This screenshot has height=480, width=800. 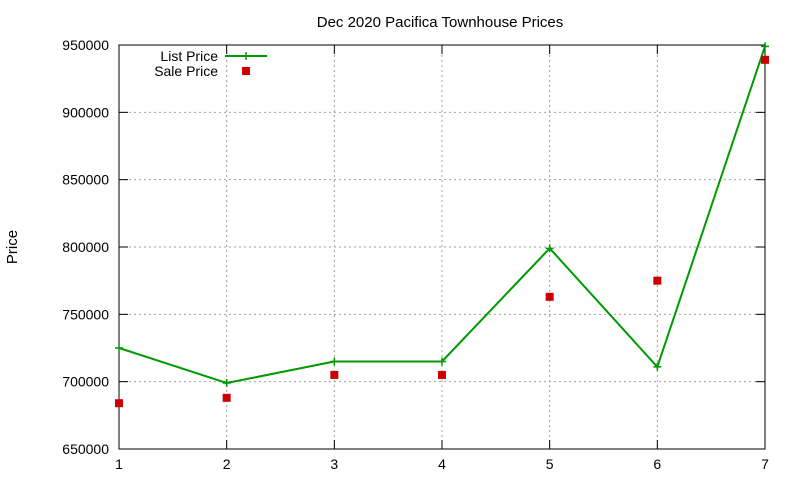 What do you see at coordinates (85, 449) in the screenshot?
I see `y-tick-label: 650000` at bounding box center [85, 449].